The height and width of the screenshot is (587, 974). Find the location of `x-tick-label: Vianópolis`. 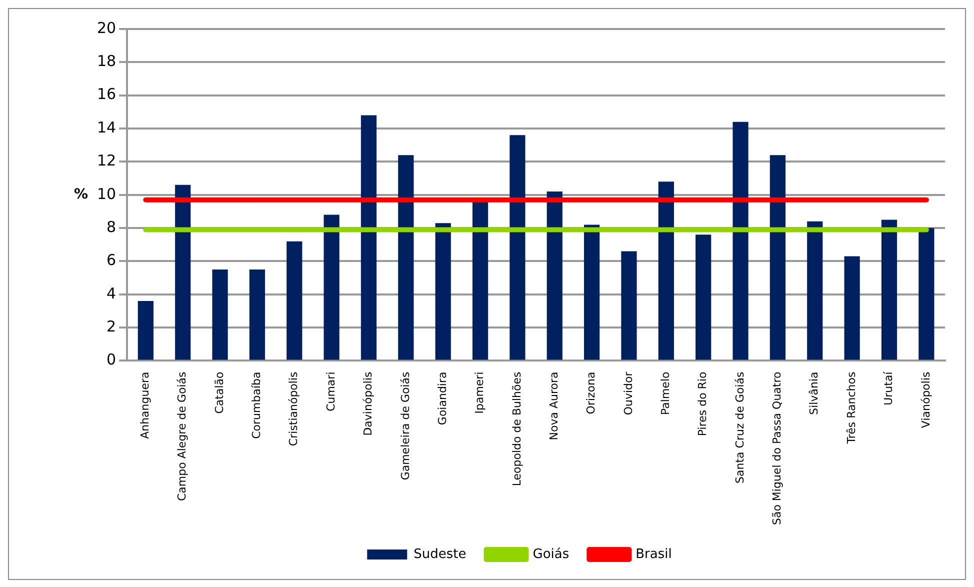

x-tick-label: Vianópolis is located at coordinates (925, 399).